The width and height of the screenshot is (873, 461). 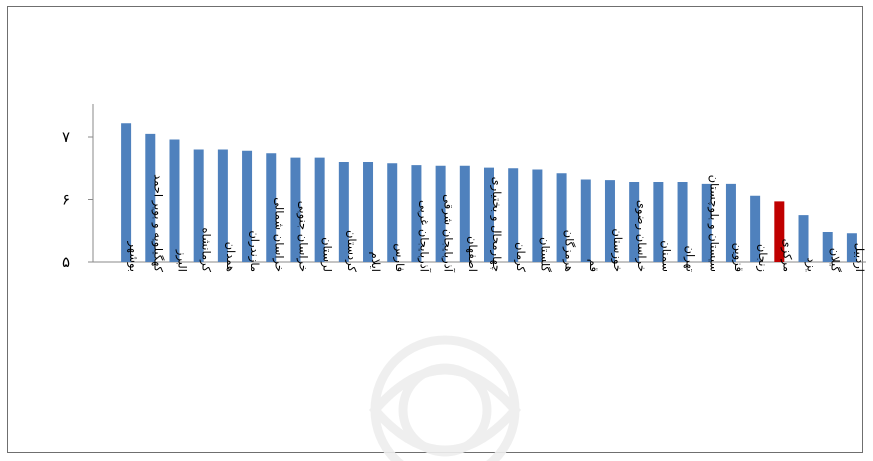 What do you see at coordinates (327, 254) in the screenshot?
I see `x-category-label: لرستان` at bounding box center [327, 254].